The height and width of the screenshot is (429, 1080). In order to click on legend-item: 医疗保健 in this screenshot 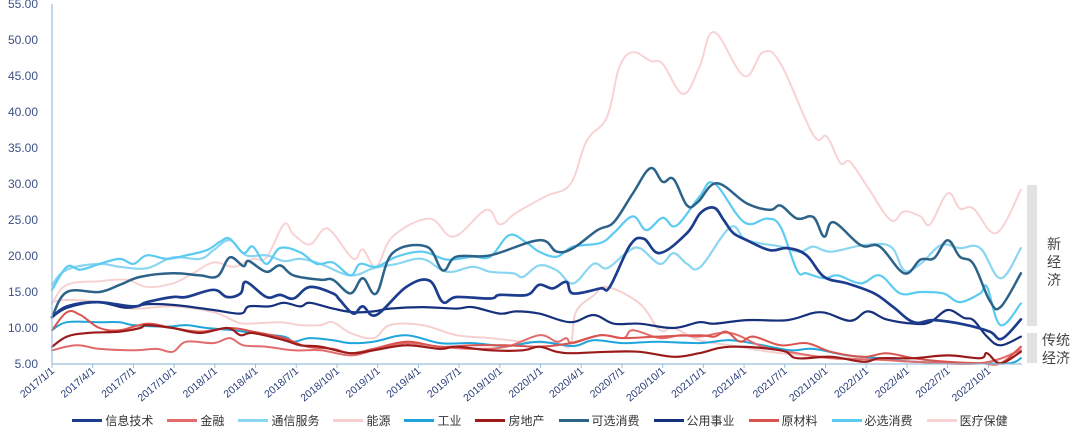, I will do `click(967, 420)`.